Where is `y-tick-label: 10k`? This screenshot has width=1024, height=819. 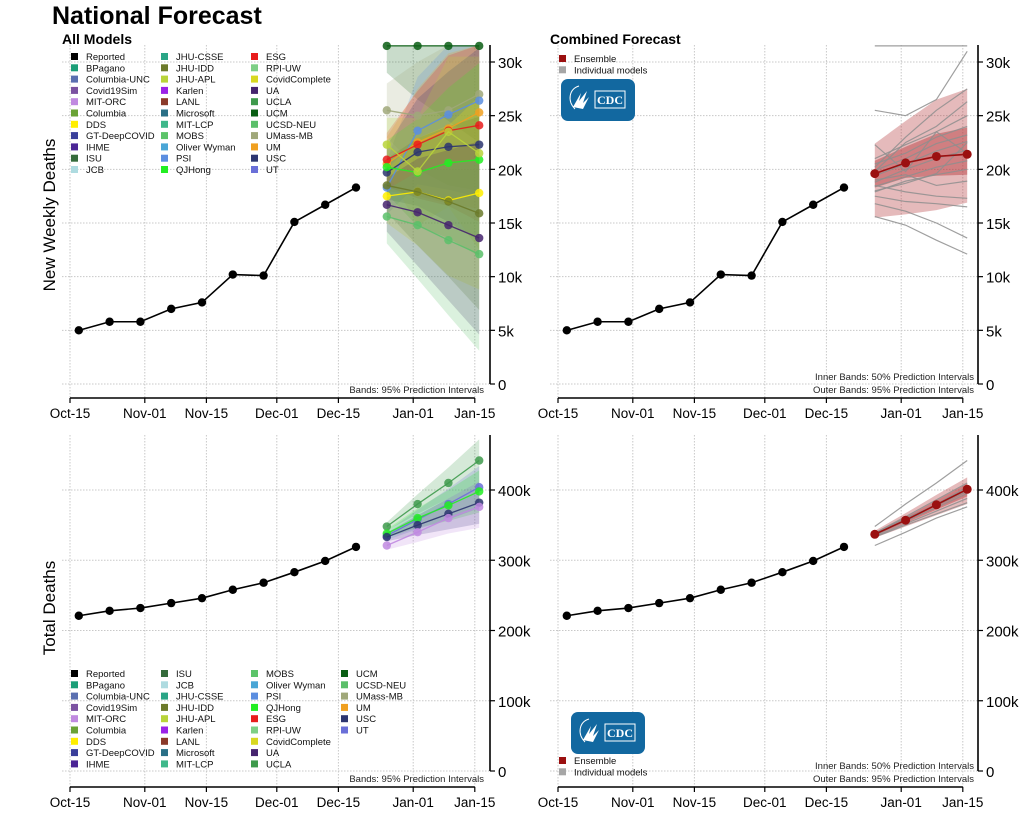 y-tick-label: 10k is located at coordinates (998, 278).